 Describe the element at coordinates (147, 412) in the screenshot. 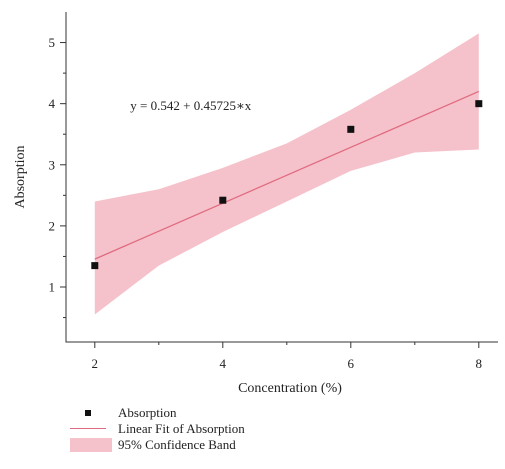

I see `legend-label-absorption: Absorption` at that location.